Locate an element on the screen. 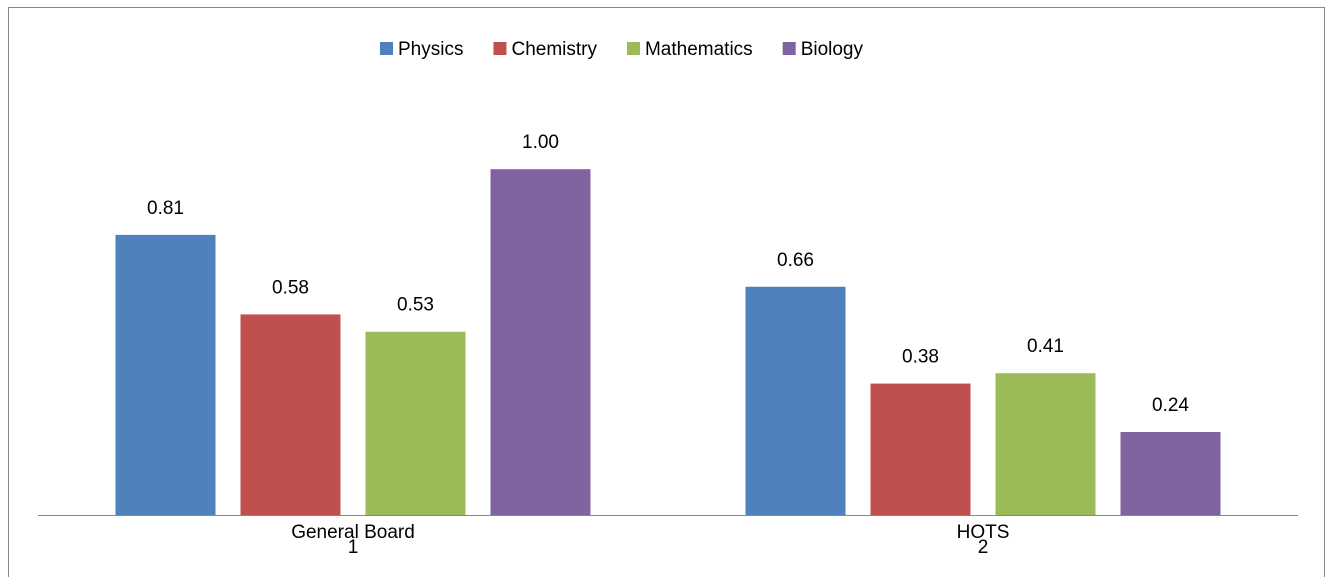 The width and height of the screenshot is (1333, 577). data-label: 0.41 is located at coordinates (1045, 346).